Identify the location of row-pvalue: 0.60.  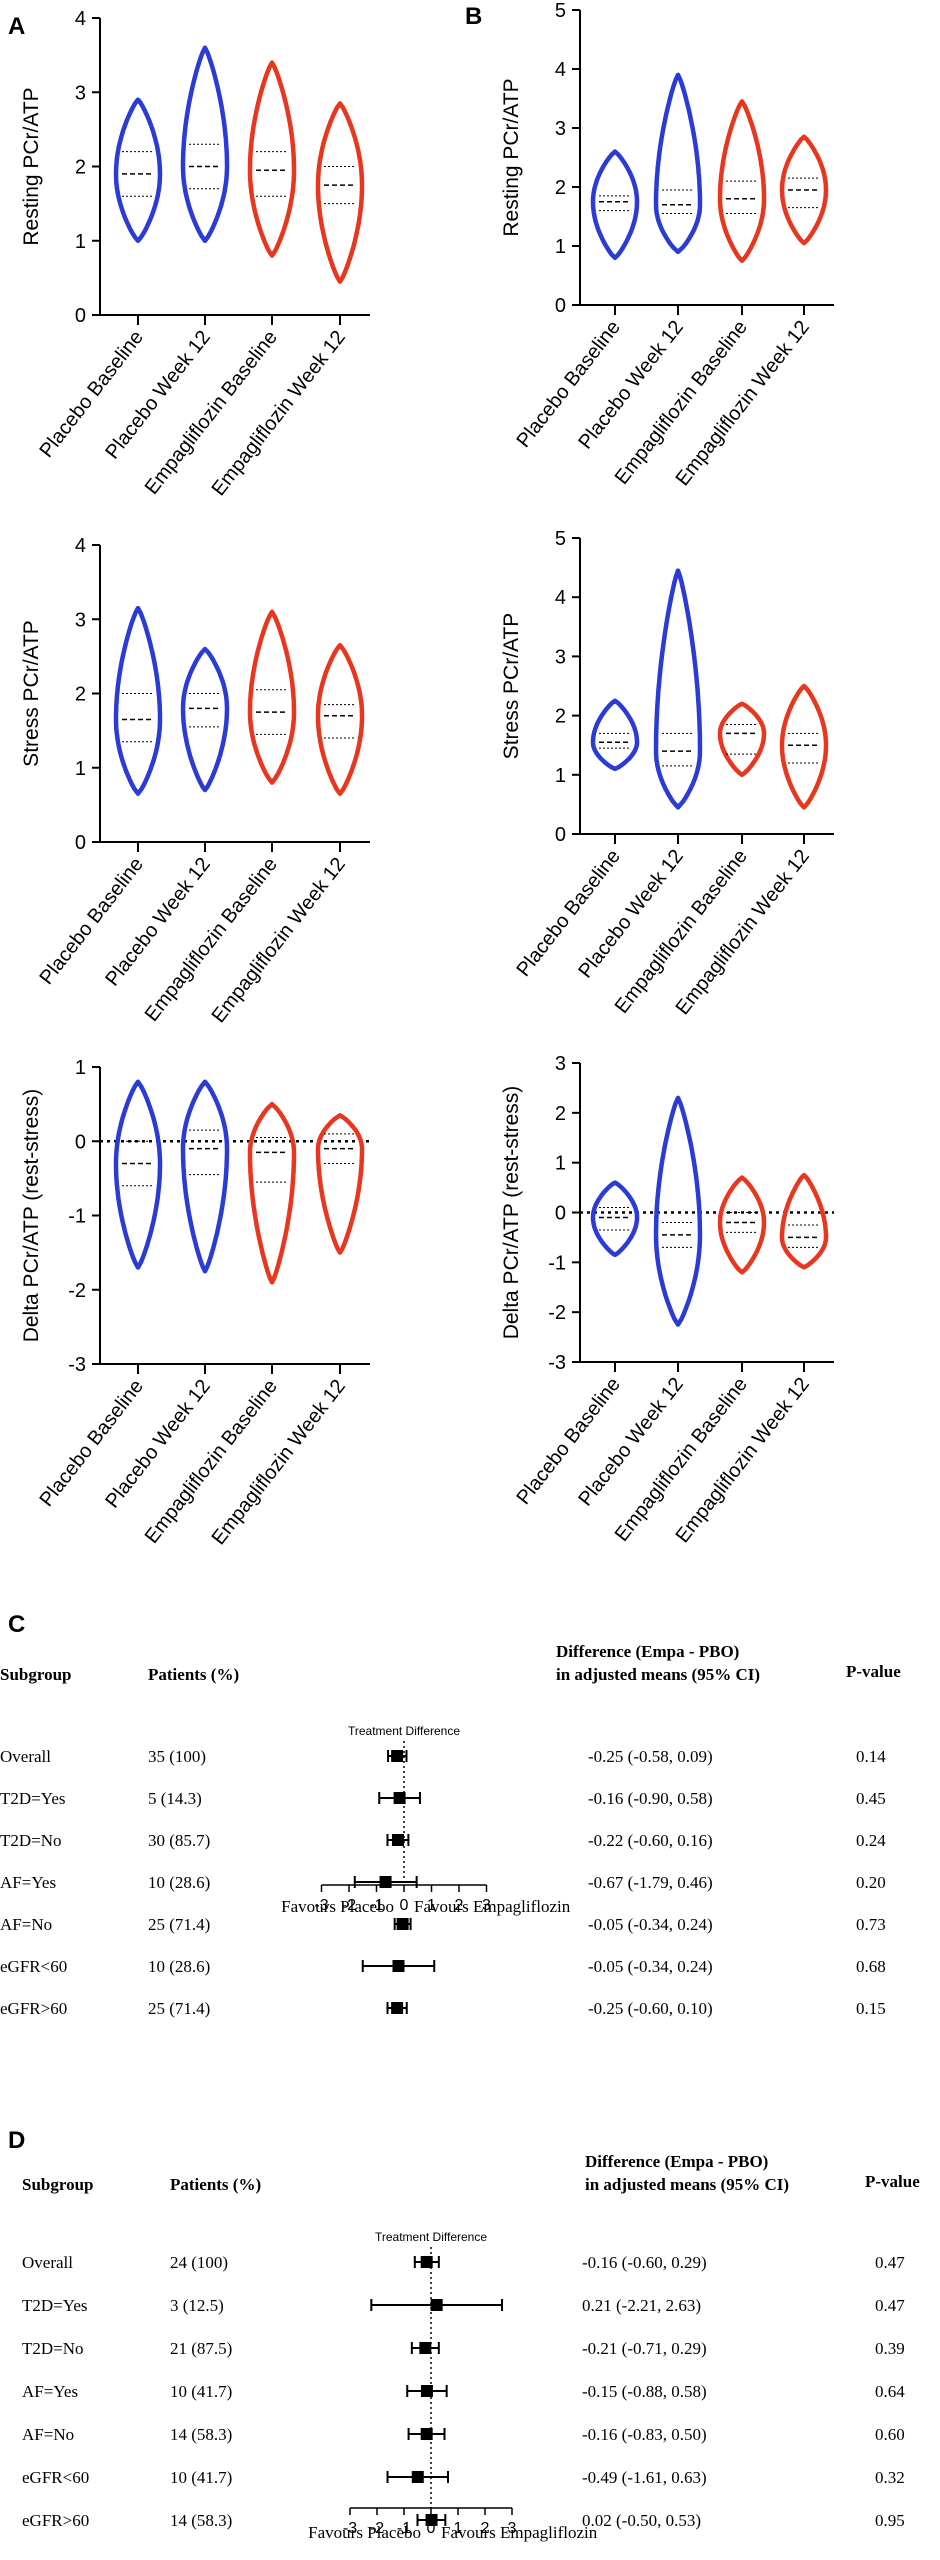
(890, 2434).